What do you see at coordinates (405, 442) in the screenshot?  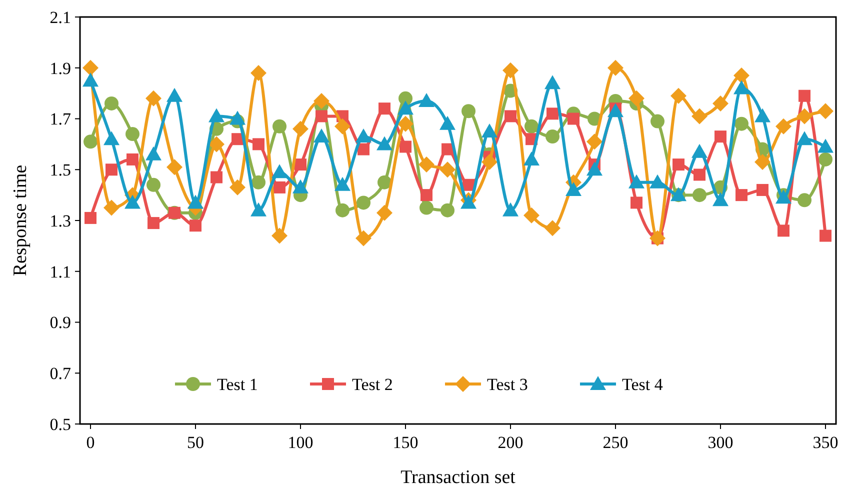 I see `x-tick-label: 150` at bounding box center [405, 442].